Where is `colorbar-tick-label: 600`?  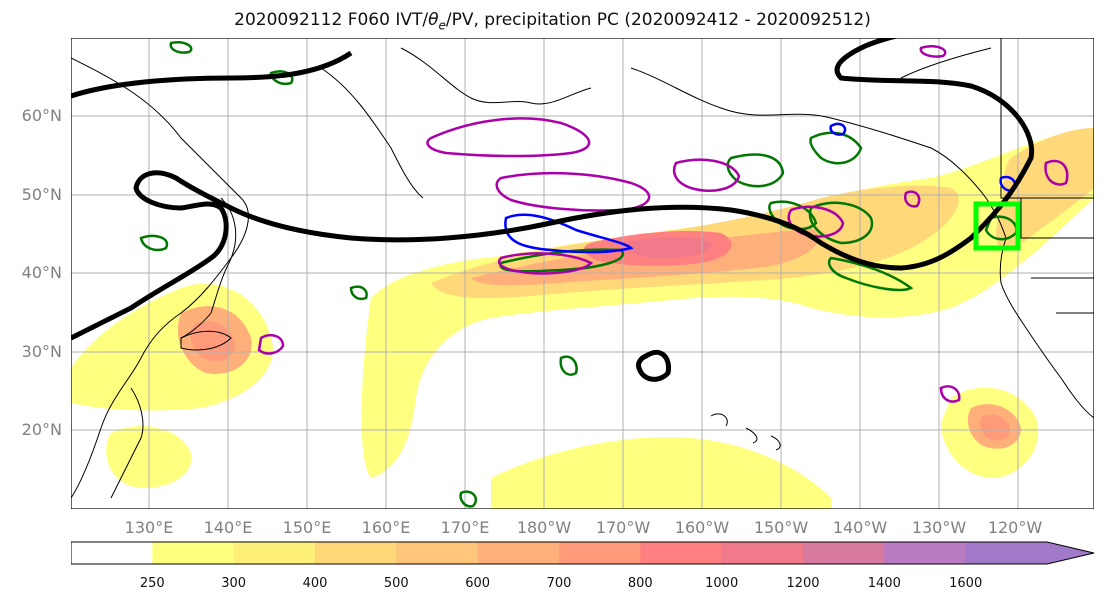 colorbar-tick-label: 600 is located at coordinates (478, 583).